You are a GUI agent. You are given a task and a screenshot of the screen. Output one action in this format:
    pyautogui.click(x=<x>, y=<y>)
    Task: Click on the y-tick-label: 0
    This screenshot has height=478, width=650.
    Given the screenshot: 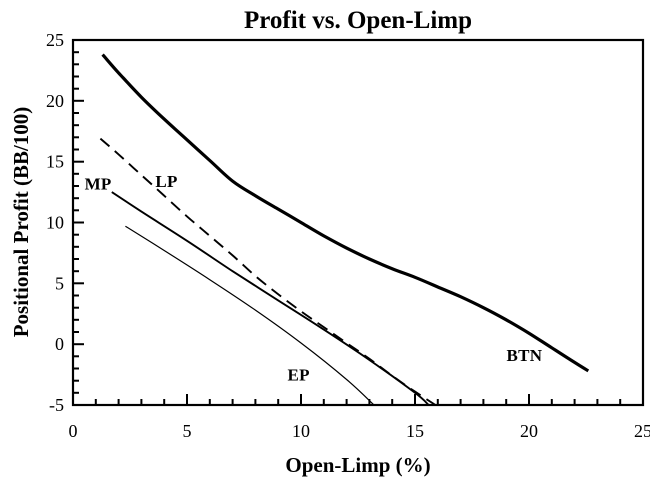 What is the action you would take?
    pyautogui.click(x=59, y=344)
    